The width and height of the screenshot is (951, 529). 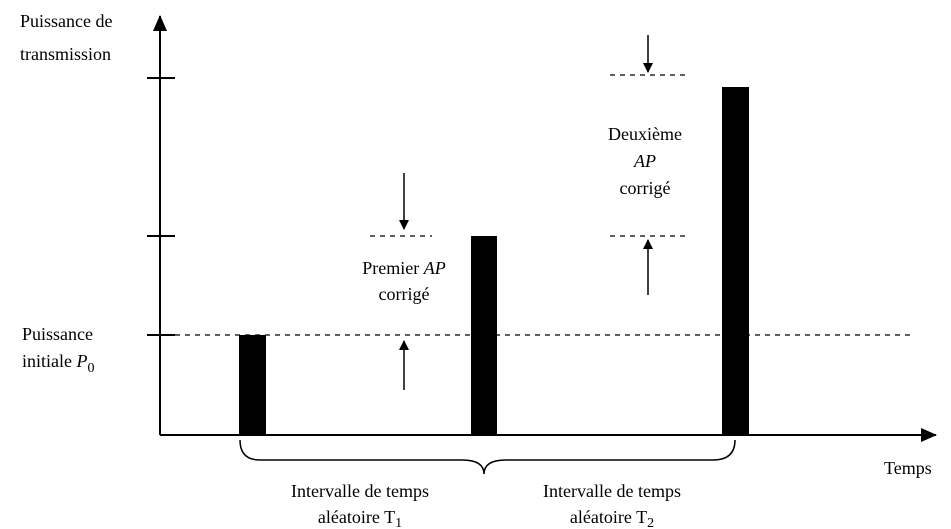 I want to click on interval-label: aléatoire T2, so click(x=612, y=518).